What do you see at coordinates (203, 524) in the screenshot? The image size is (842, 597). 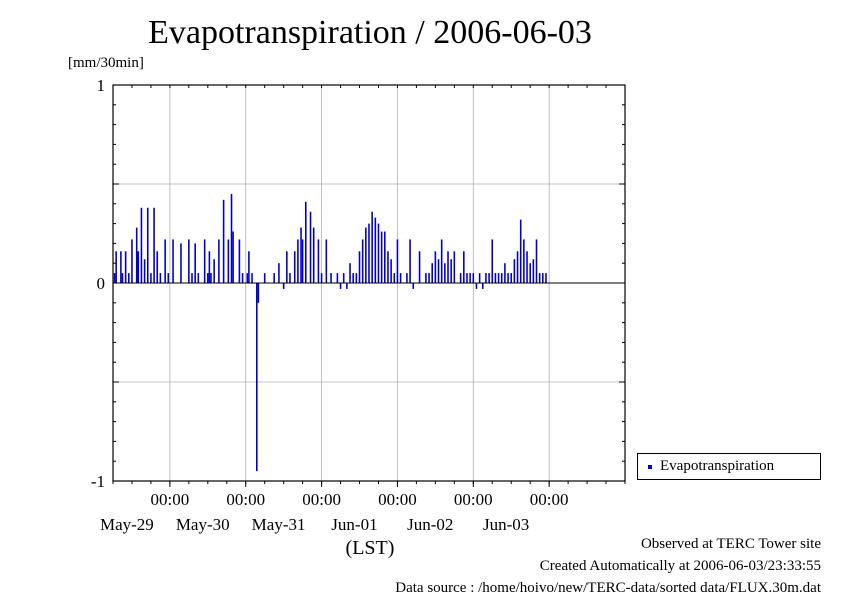 I see `x-tick-label-date: May-30` at bounding box center [203, 524].